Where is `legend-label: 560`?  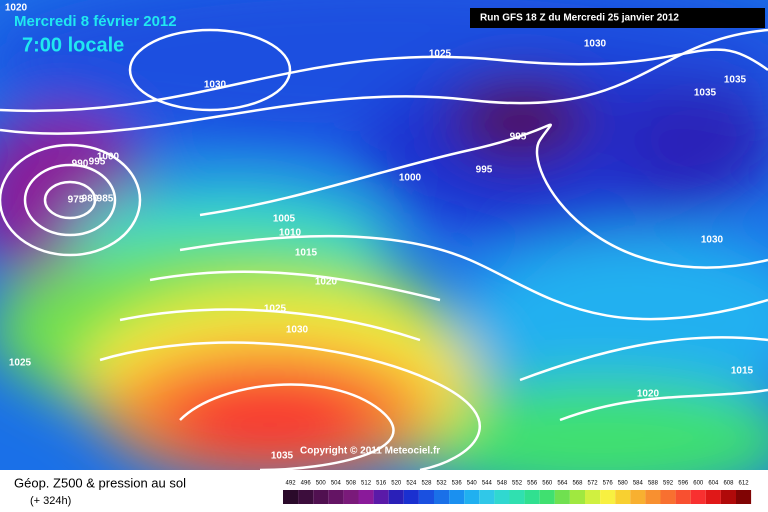 legend-label: 560 is located at coordinates (547, 484).